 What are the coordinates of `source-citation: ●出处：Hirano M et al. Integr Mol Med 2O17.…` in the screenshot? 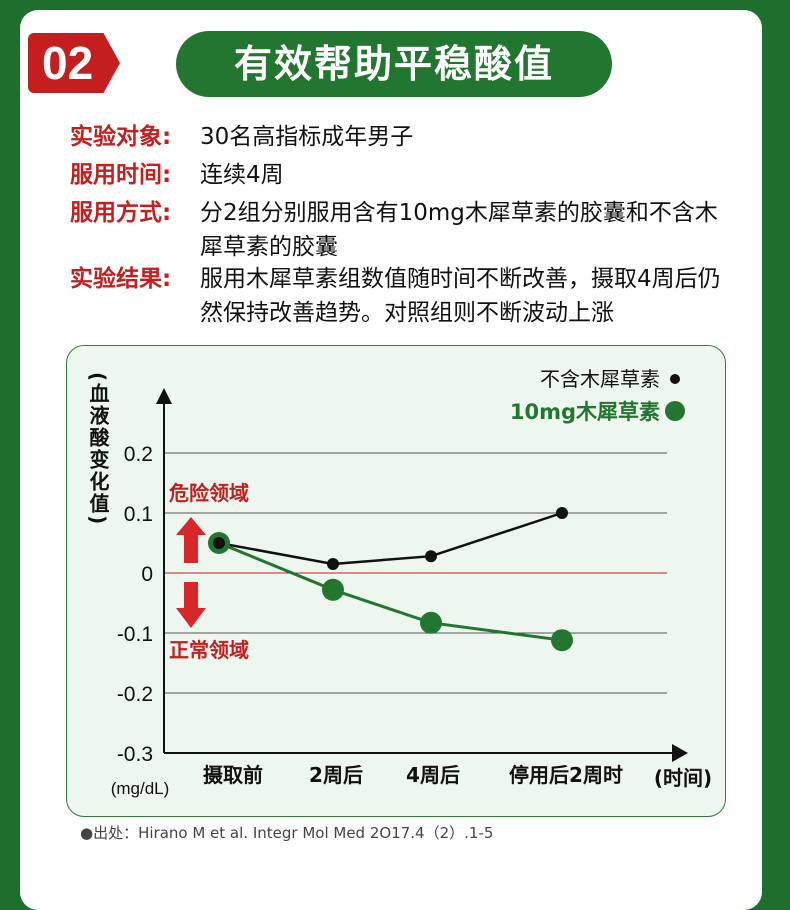 It's located at (287, 833).